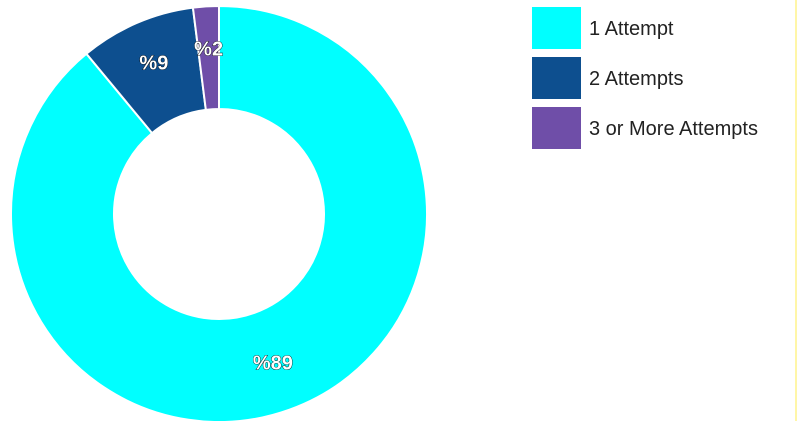  I want to click on slice-label-1: %89, so click(273, 364).